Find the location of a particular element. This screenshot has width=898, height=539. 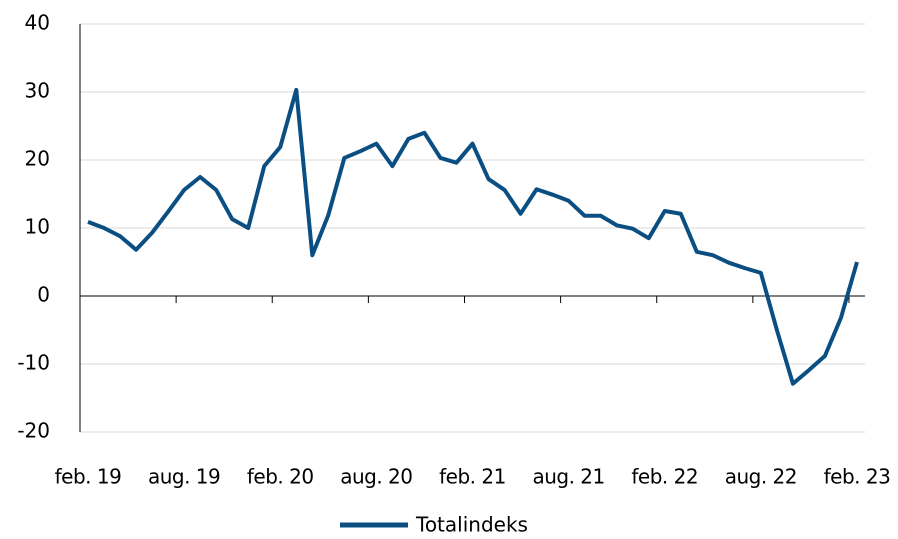

x-tick-label: feb. 19 is located at coordinates (88, 477).